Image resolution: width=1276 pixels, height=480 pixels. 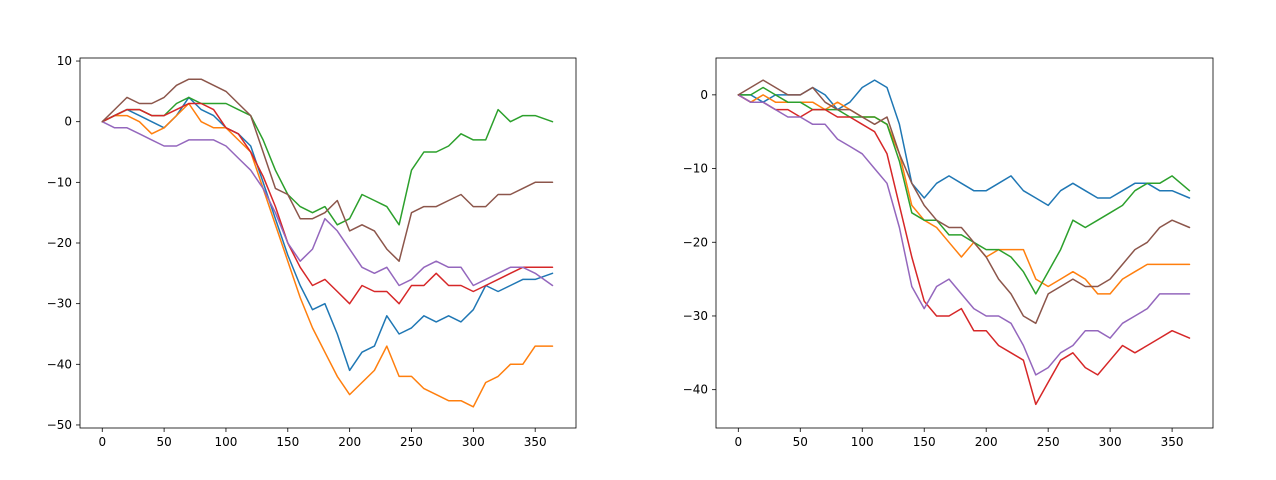 What do you see at coordinates (64, 61) in the screenshot?
I see `y-tick-label: 10` at bounding box center [64, 61].